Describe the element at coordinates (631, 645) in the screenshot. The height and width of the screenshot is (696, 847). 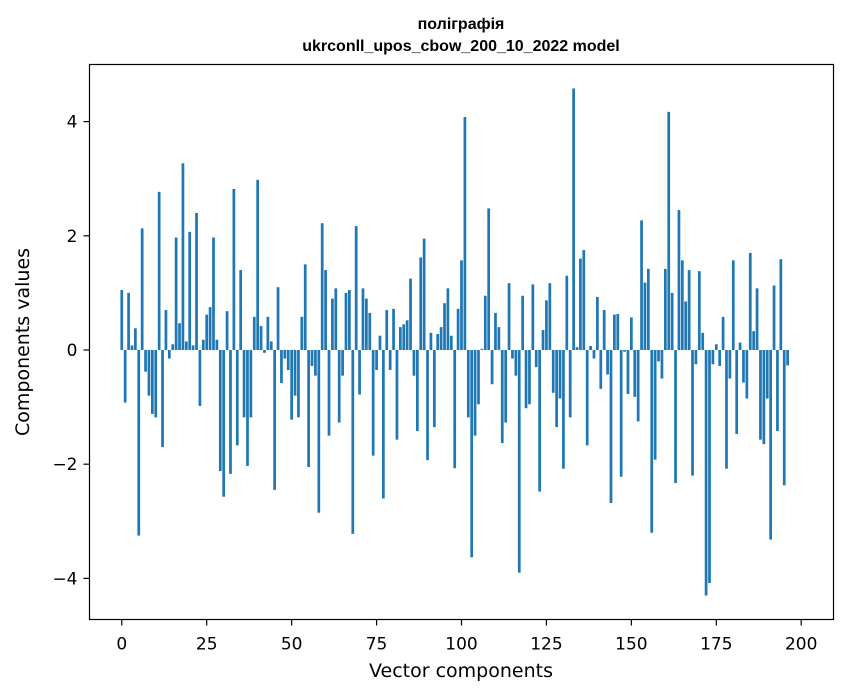
I see `x-tick-label: 150` at that location.